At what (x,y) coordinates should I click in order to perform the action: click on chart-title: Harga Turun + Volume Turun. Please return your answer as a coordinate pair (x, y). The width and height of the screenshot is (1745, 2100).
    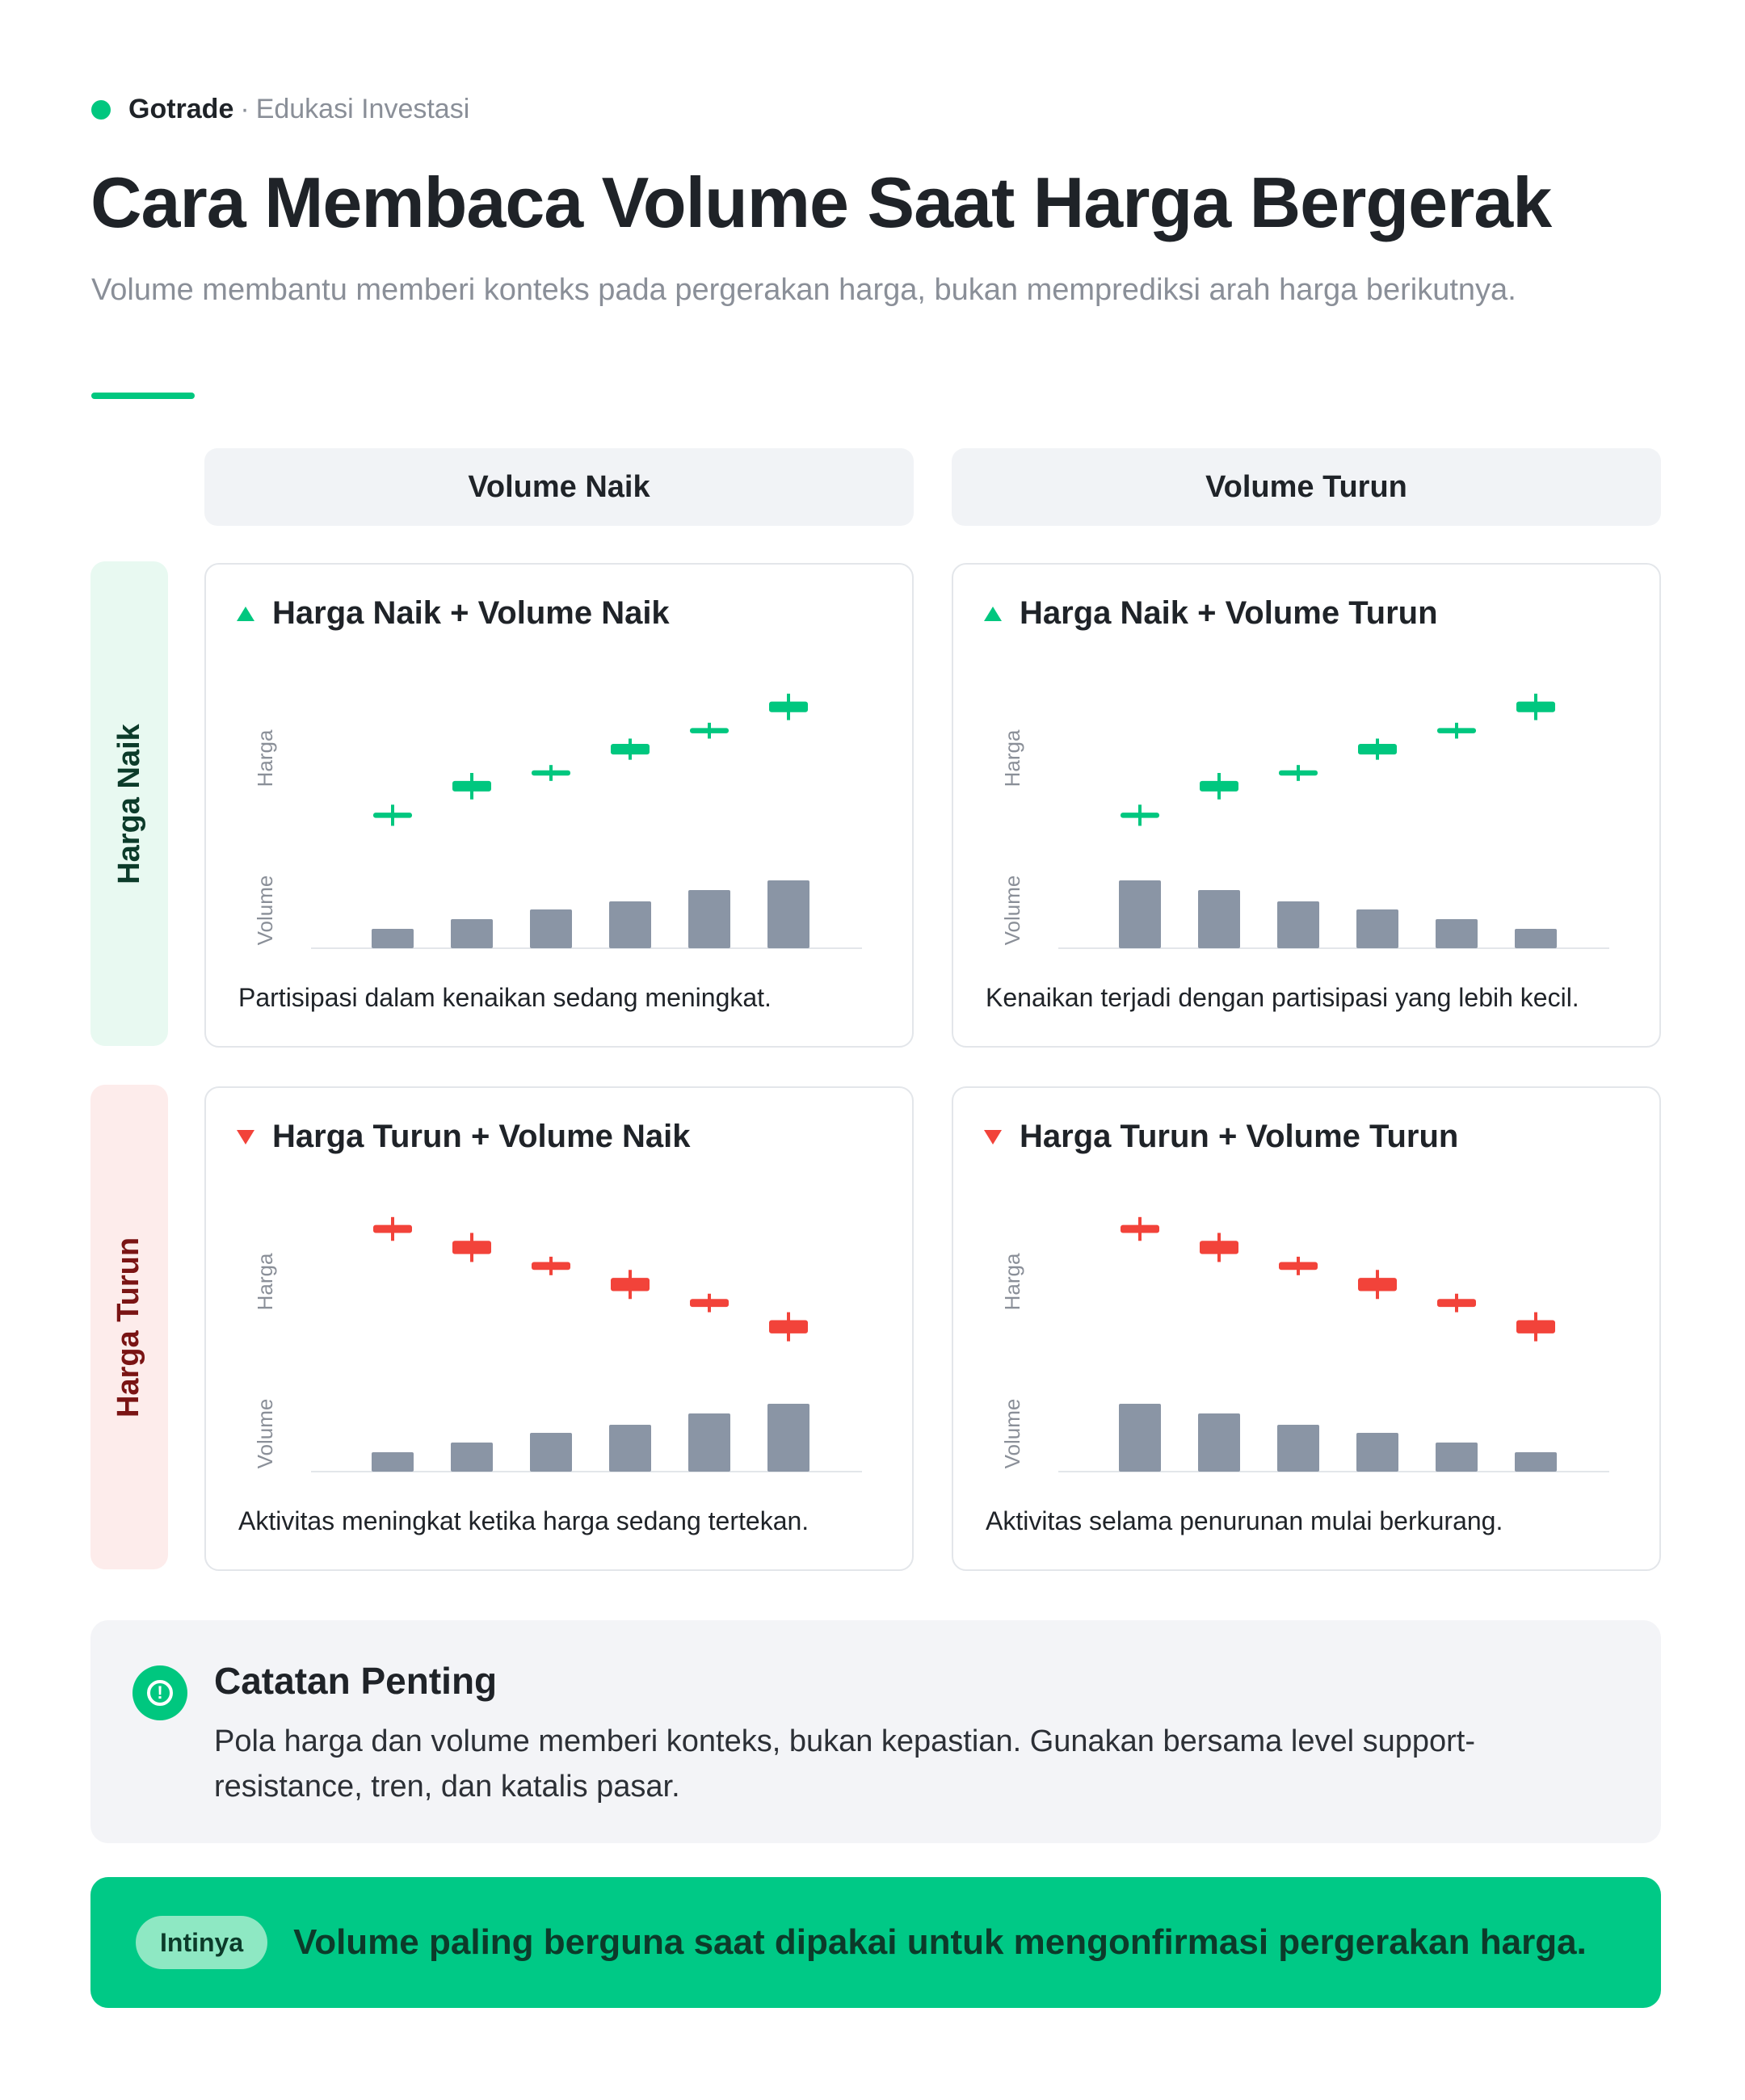
    Looking at the image, I should click on (1221, 1137).